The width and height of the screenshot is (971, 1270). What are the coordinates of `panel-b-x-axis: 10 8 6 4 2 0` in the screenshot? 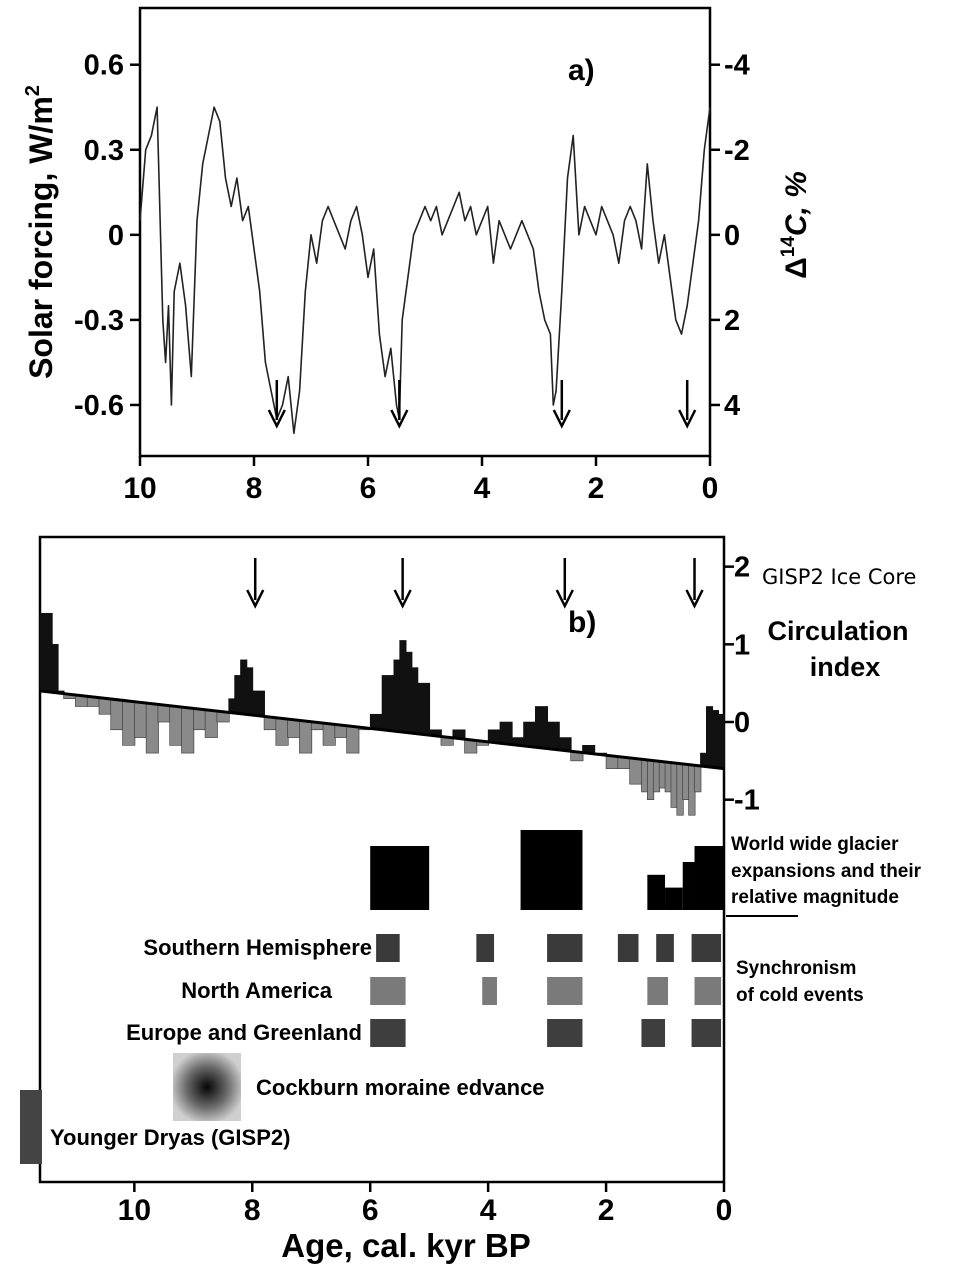 It's located at (425, 1204).